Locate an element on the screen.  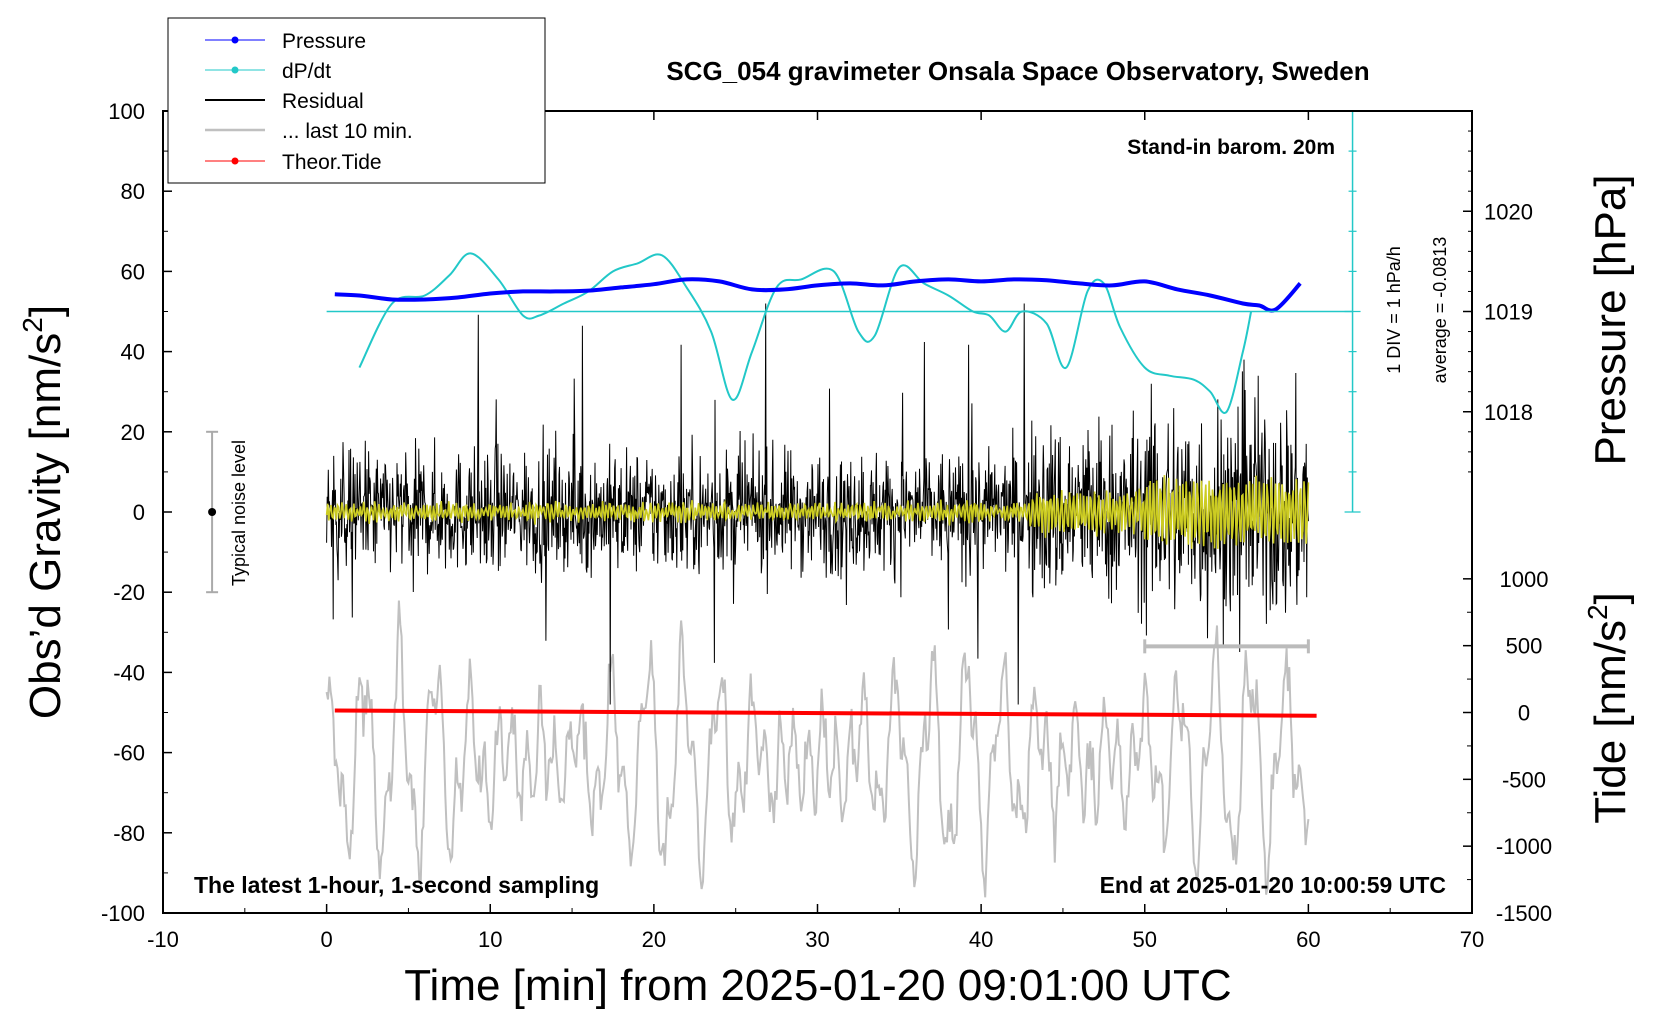
noise-bar-dot is located at coordinates (212, 512).